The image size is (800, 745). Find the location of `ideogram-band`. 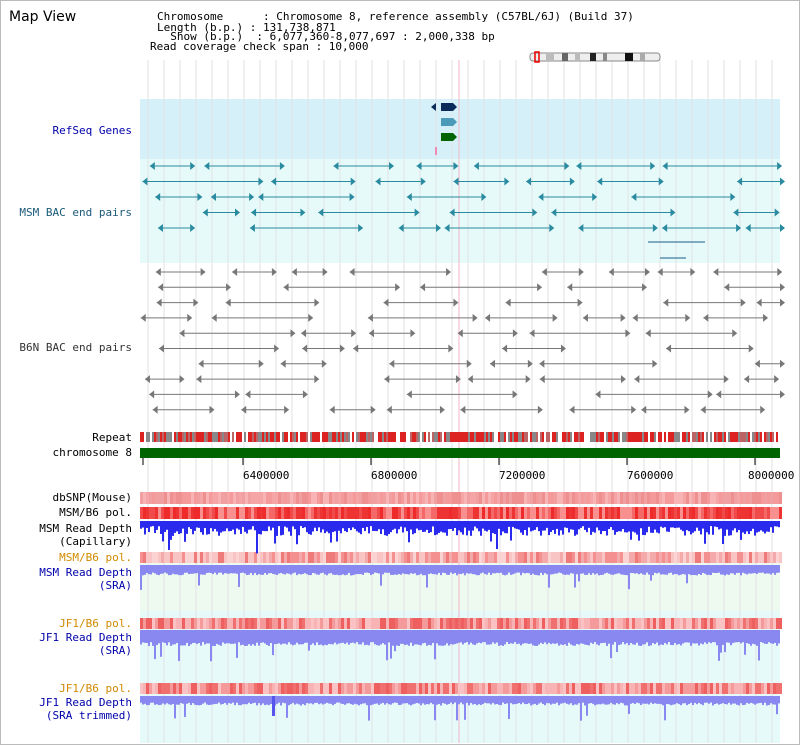

ideogram-band is located at coordinates (629, 57).